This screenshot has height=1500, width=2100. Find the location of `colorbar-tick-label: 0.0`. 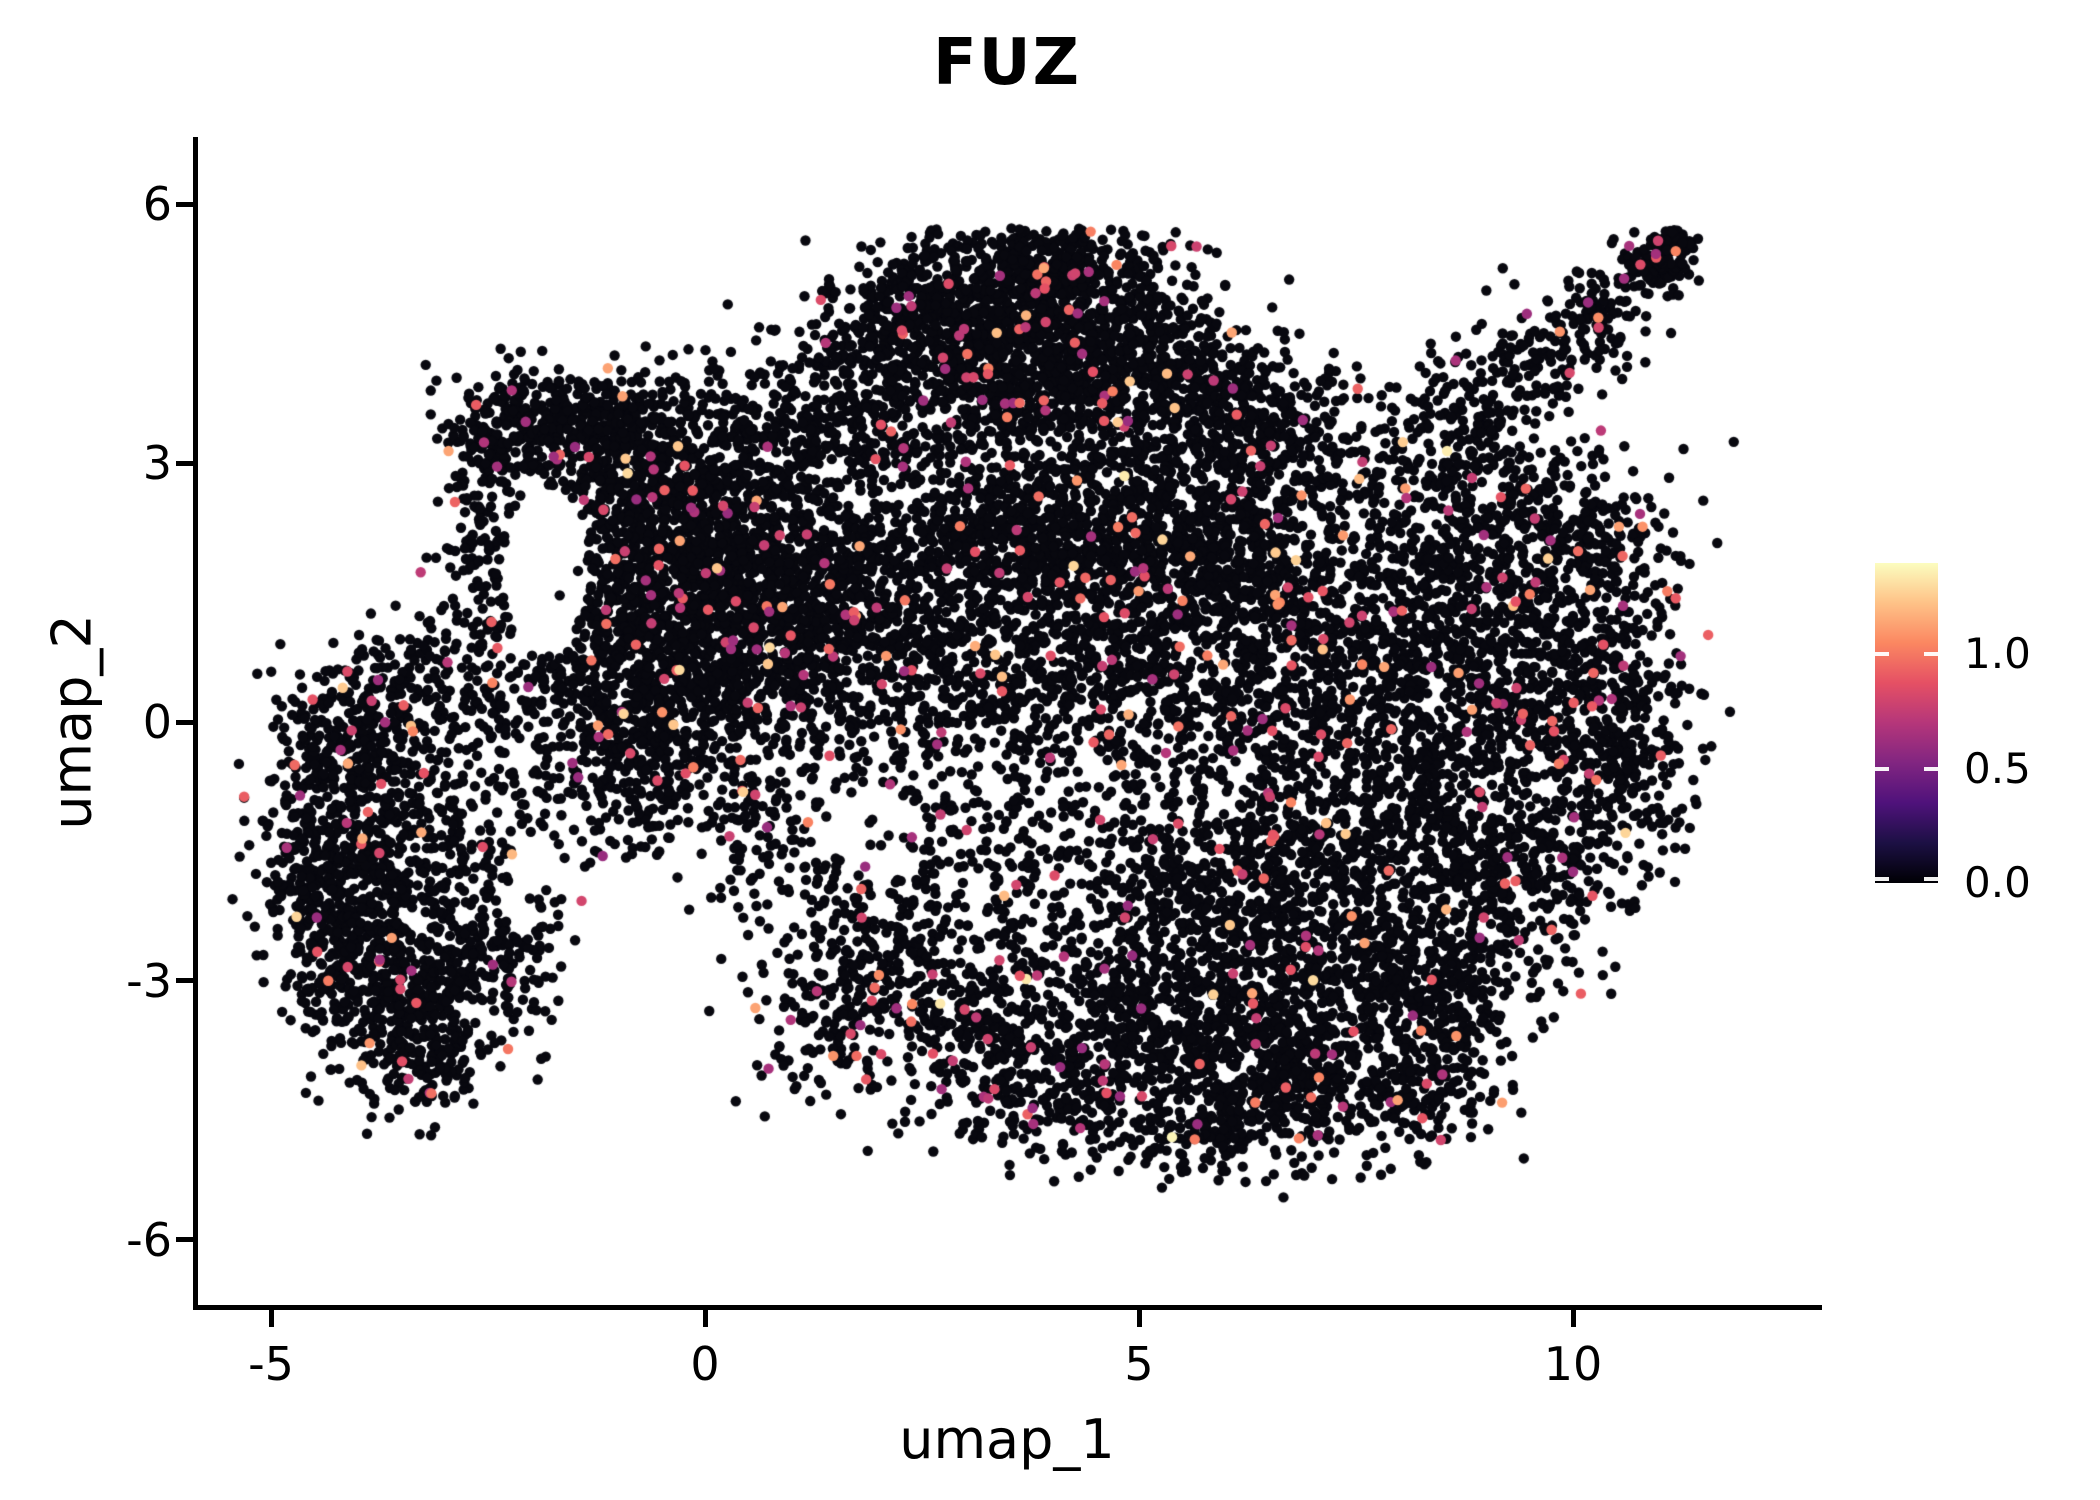

colorbar-tick-label: 0.0 is located at coordinates (1997, 882).